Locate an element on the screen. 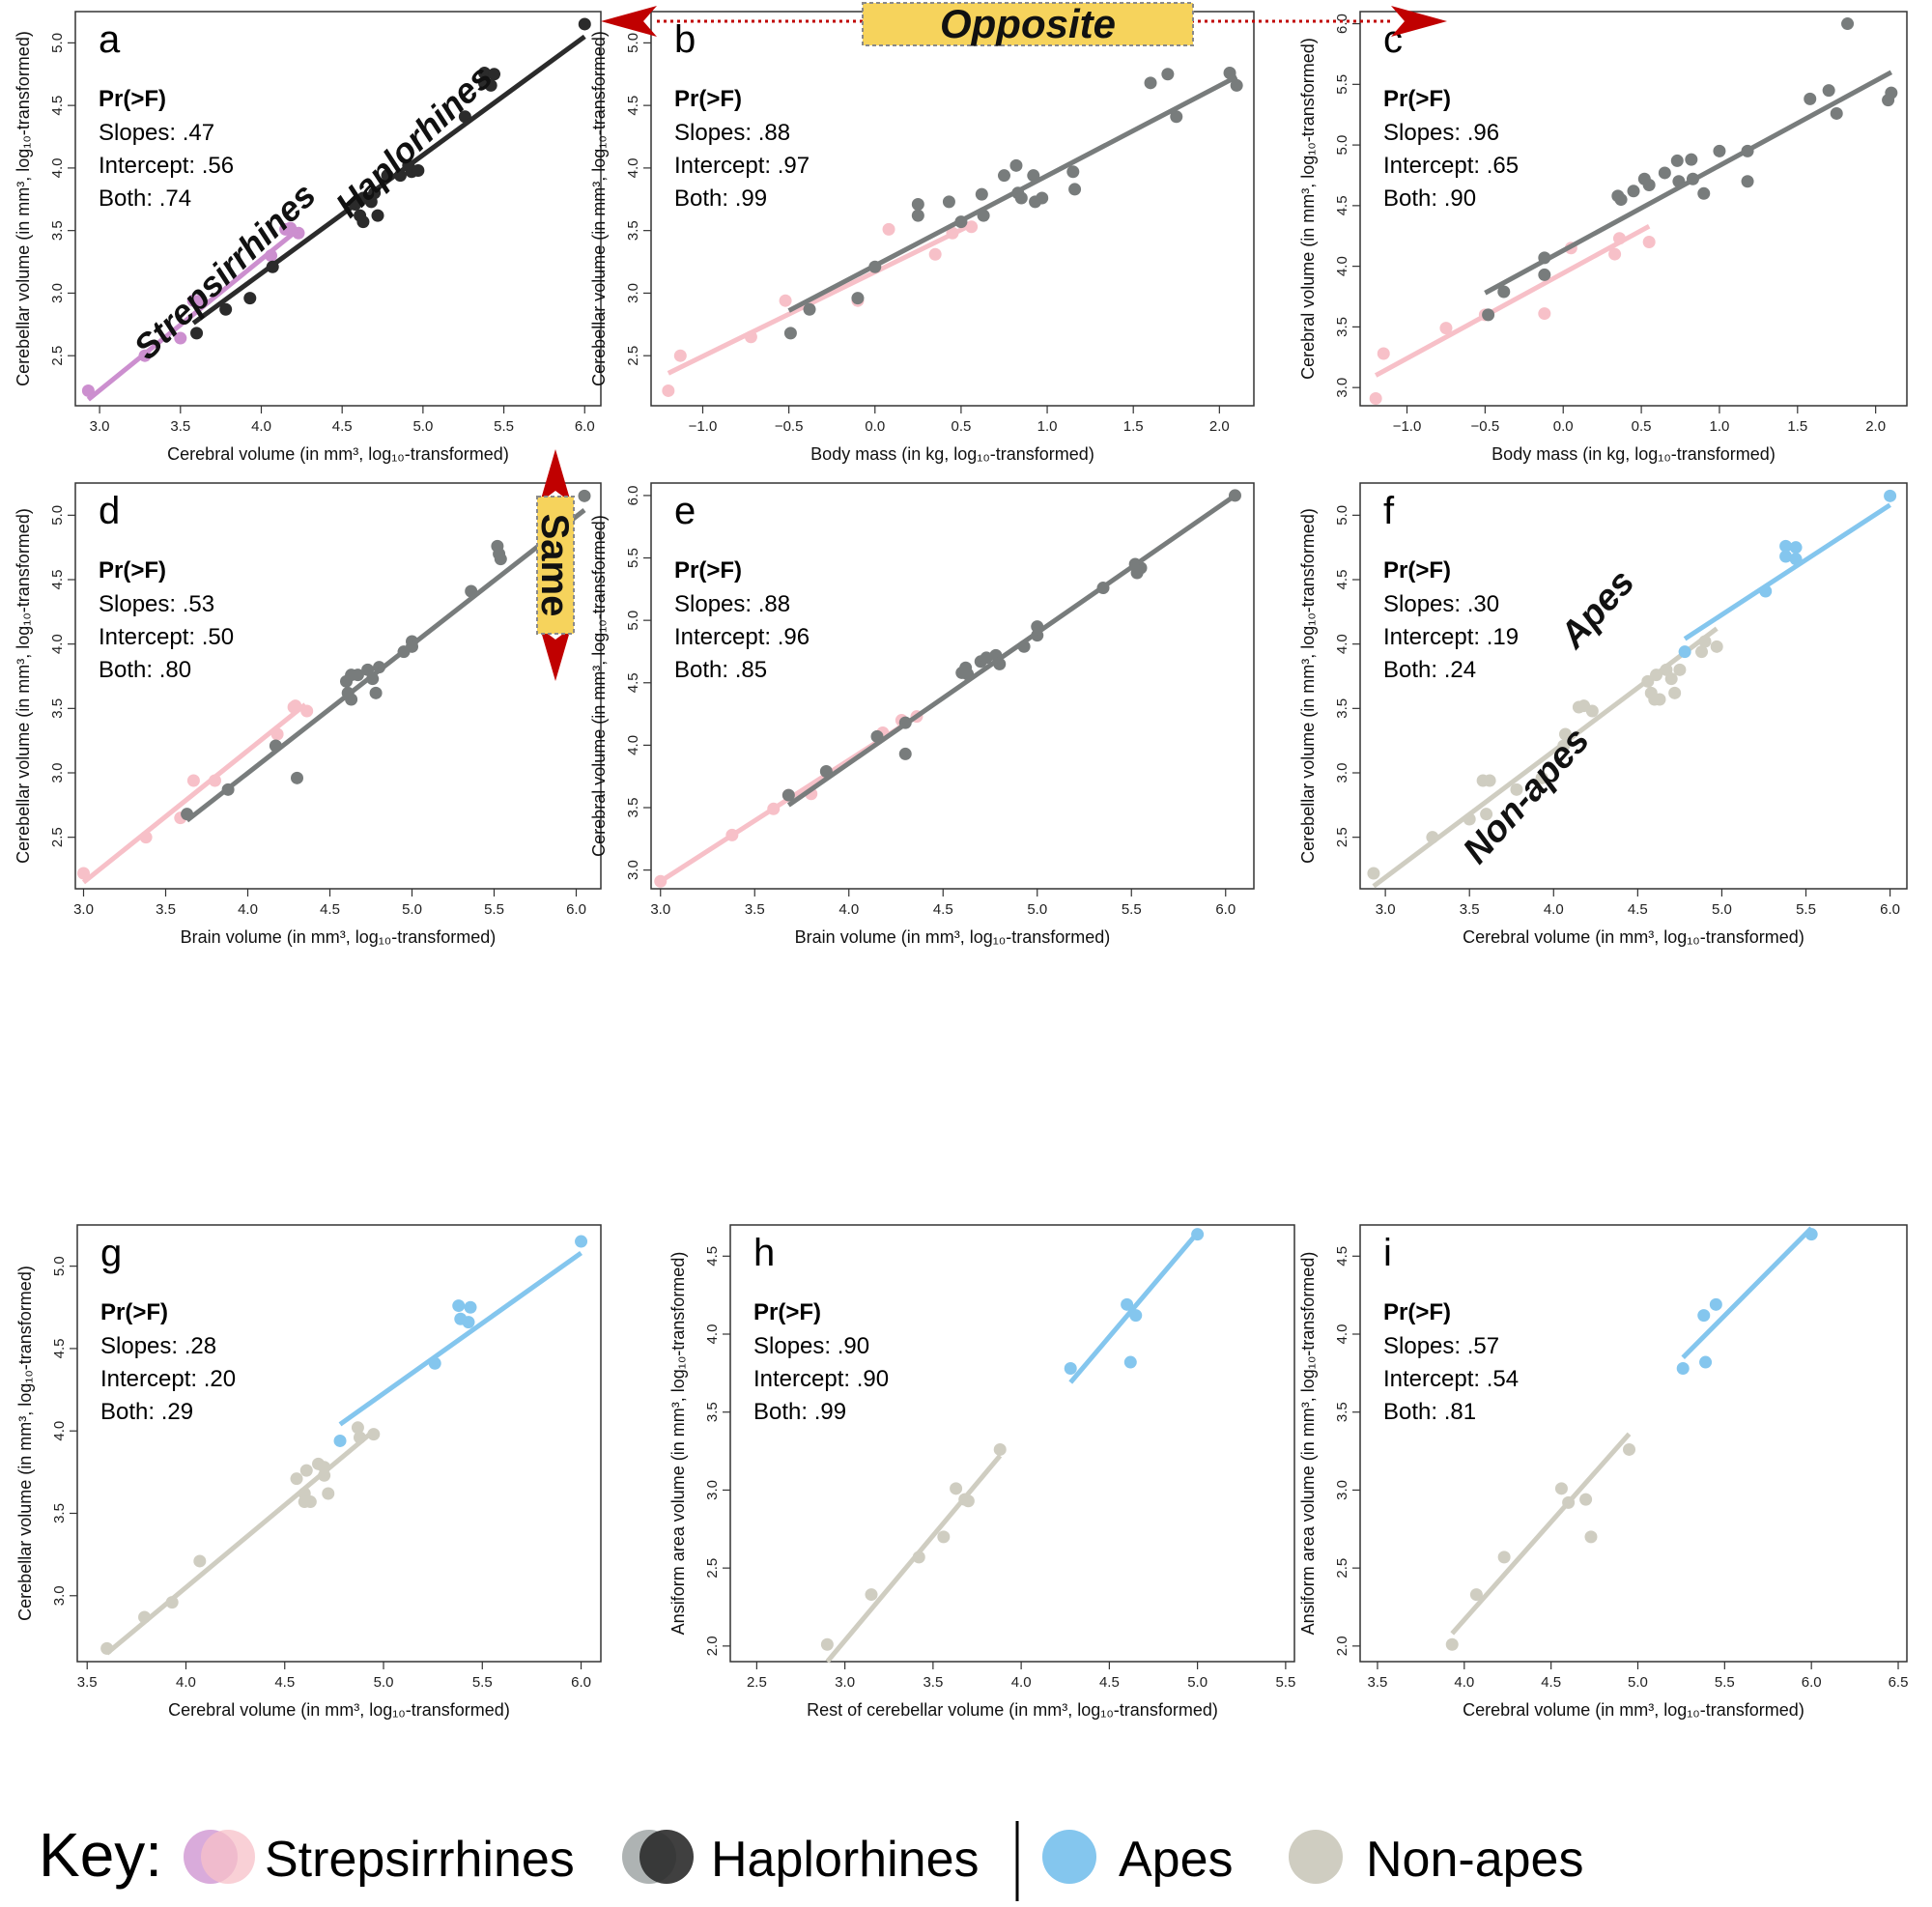 The image size is (1932, 1907). stats-title-d: Pr(>F) is located at coordinates (132, 570).